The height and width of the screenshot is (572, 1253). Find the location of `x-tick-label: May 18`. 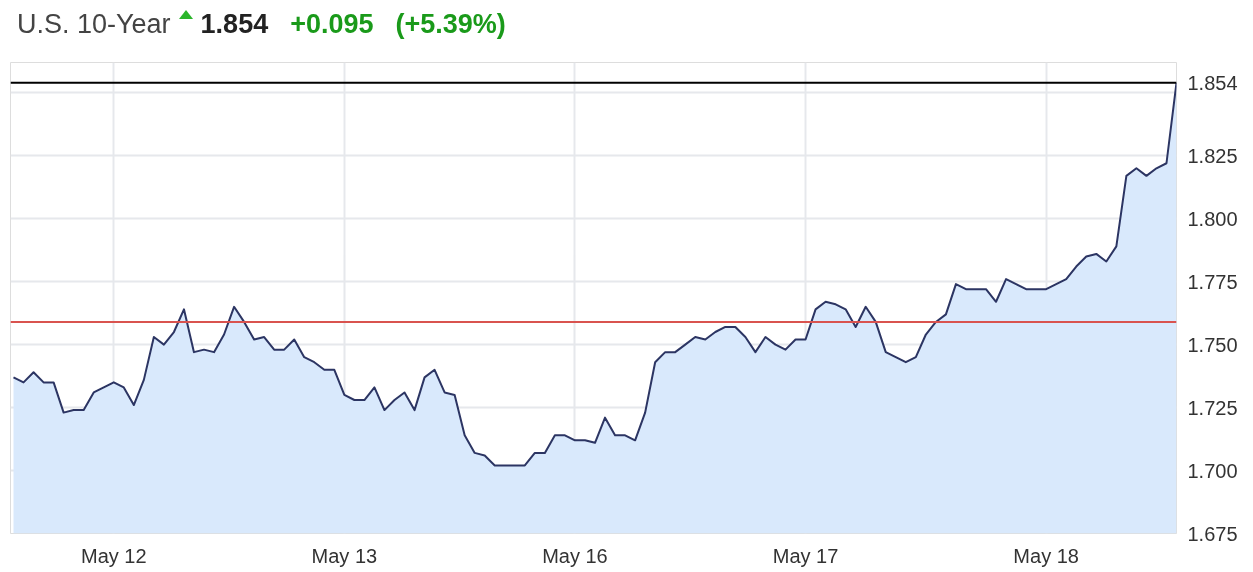

x-tick-label: May 18 is located at coordinates (1046, 555).